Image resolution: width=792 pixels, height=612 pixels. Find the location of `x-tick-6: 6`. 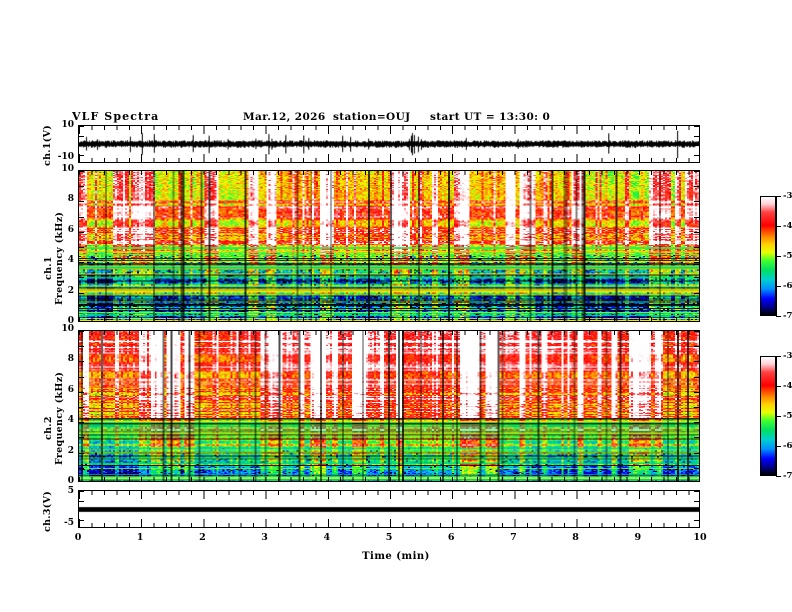

x-tick-6: 6 is located at coordinates (451, 537).